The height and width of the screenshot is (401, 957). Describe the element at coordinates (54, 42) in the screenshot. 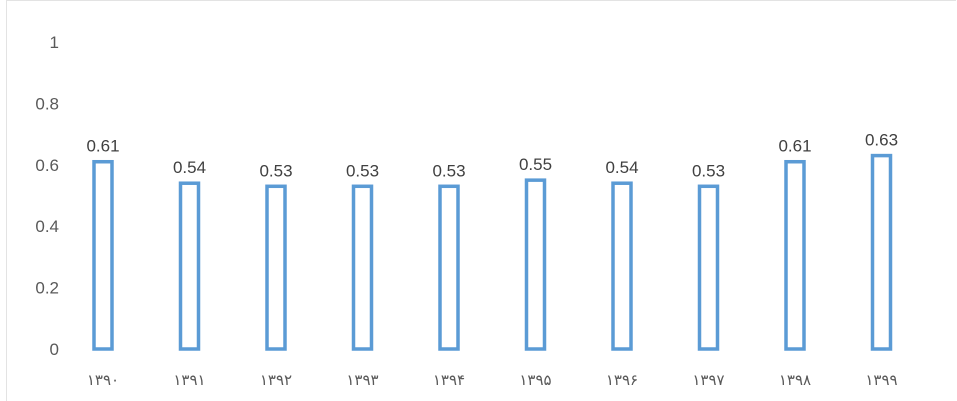

I see `y-tick-label: 1` at that location.